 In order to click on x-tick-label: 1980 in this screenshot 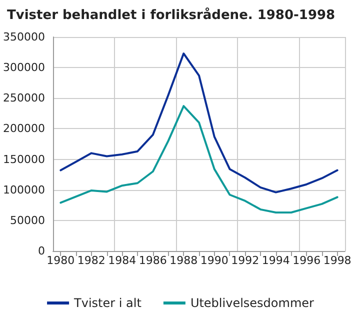, I will do `click(60, 260)`.